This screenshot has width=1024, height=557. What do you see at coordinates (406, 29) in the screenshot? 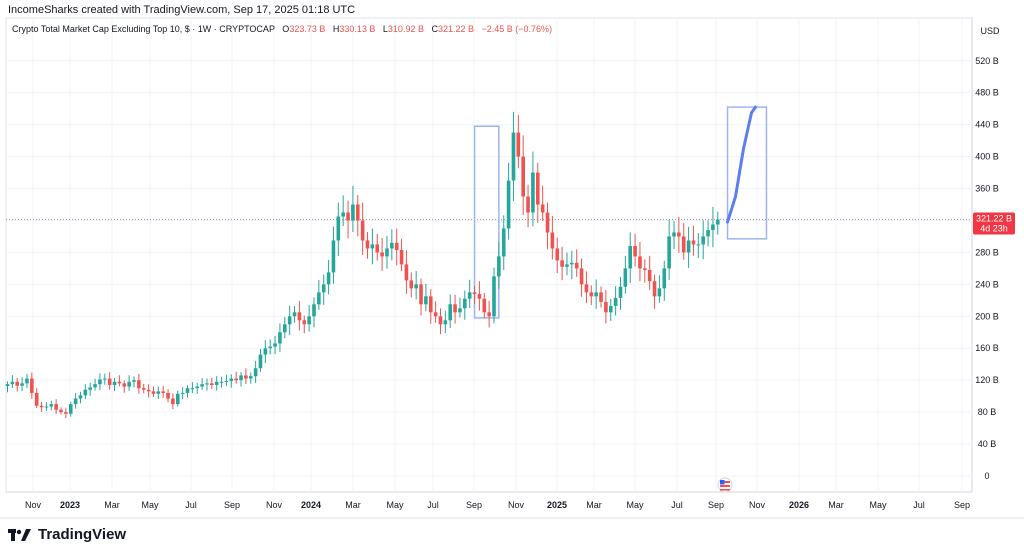
I see `legend-low-value: 310.92 B` at bounding box center [406, 29].